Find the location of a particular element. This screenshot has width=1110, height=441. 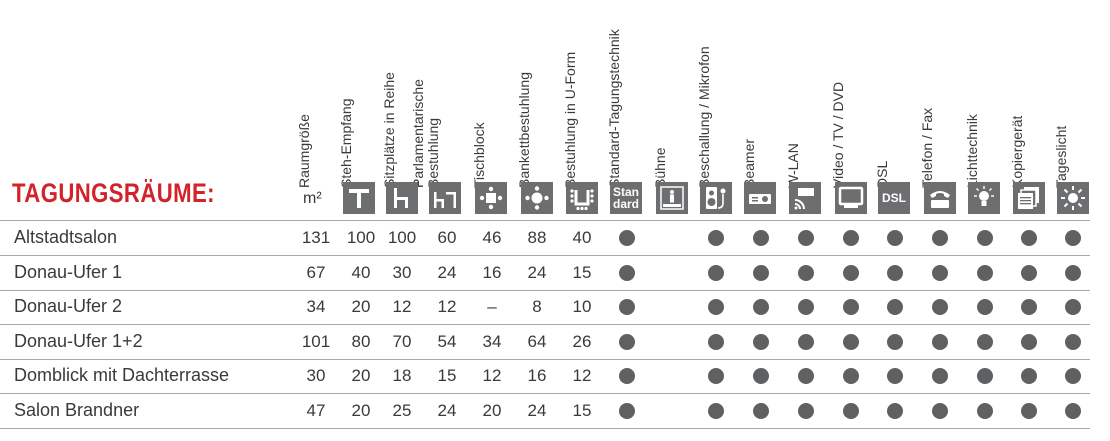

column-header-label: Beschallung / Mikrofon is located at coordinates (704, 117).